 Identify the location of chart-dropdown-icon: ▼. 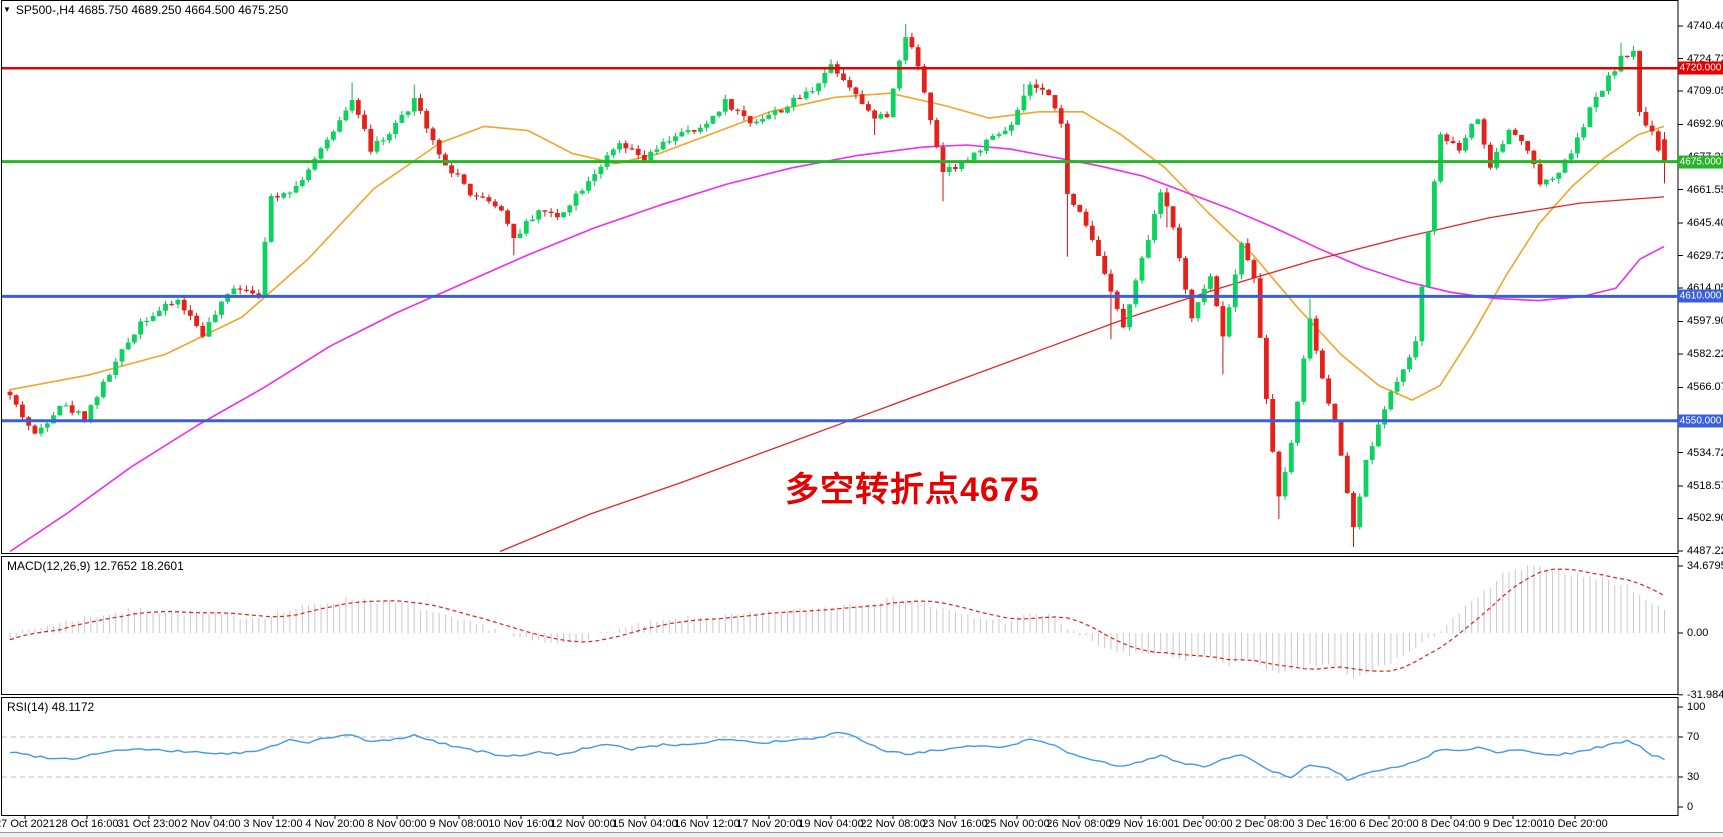
(7, 9).